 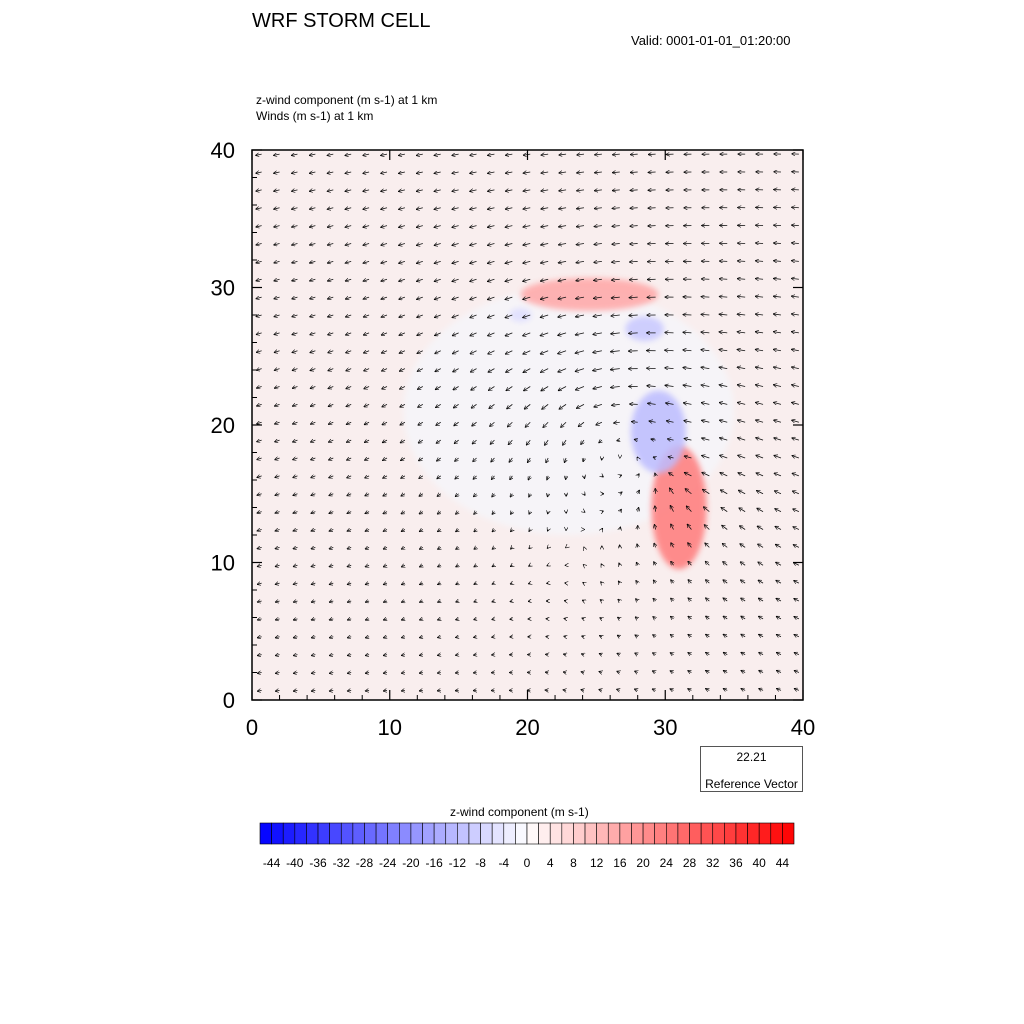 What do you see at coordinates (272, 863) in the screenshot?
I see `colorbar-label: -44` at bounding box center [272, 863].